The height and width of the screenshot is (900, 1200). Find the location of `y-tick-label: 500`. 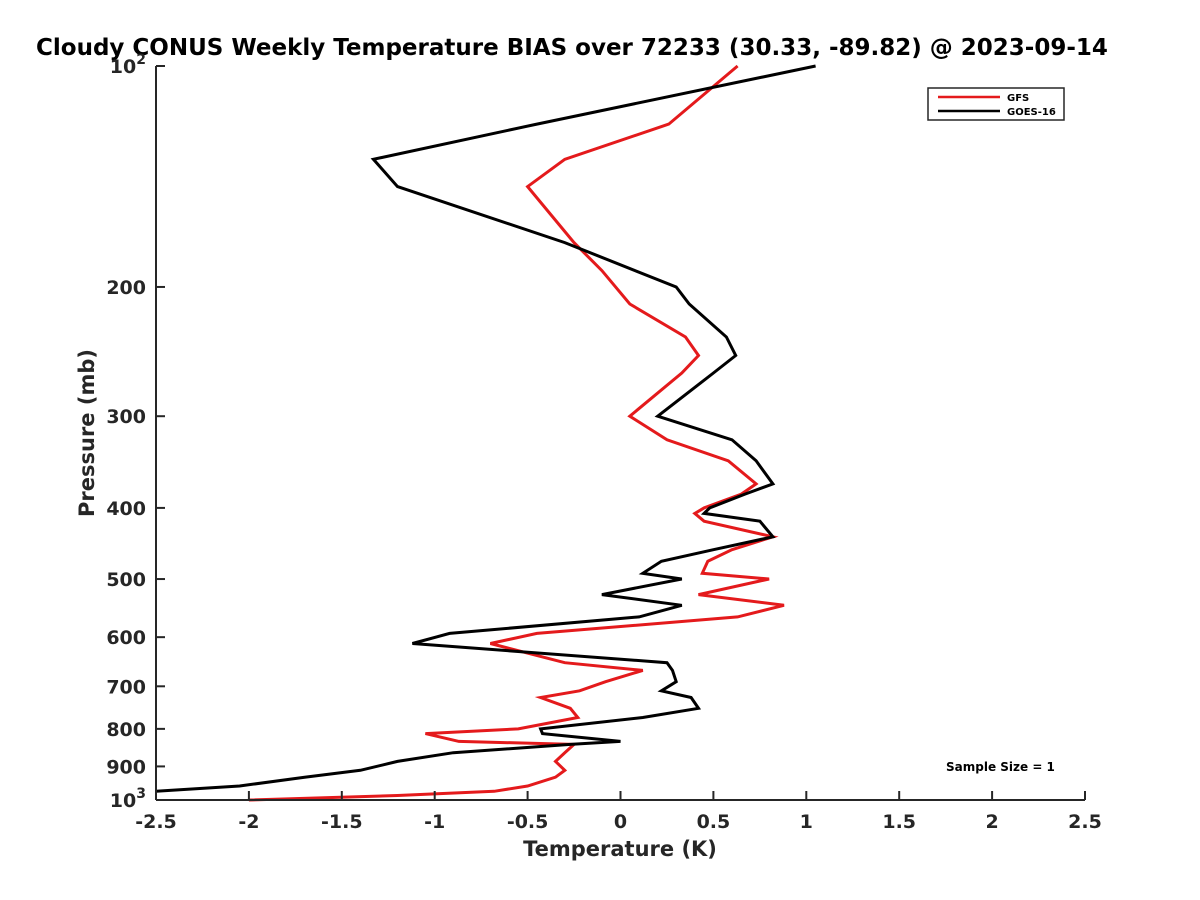

y-tick-label: 500 is located at coordinates (126, 580).